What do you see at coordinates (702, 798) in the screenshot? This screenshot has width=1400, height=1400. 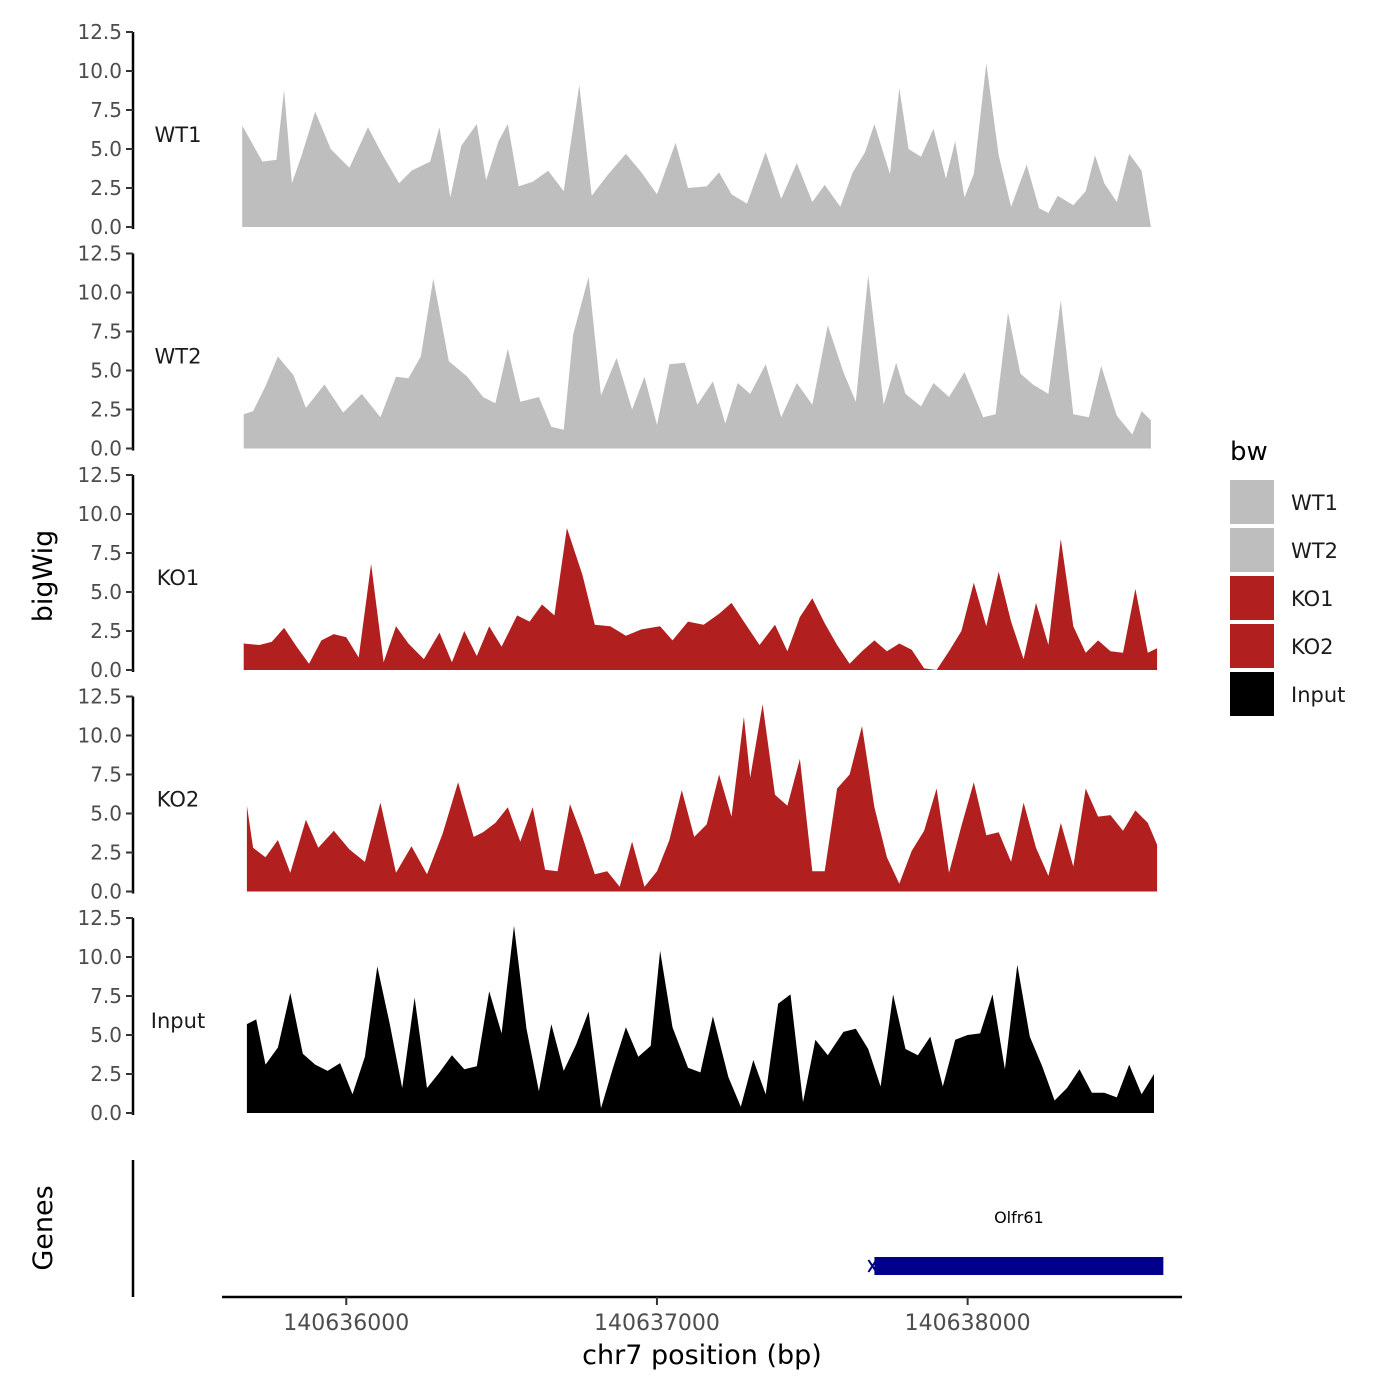 I see `area-ko2` at bounding box center [702, 798].